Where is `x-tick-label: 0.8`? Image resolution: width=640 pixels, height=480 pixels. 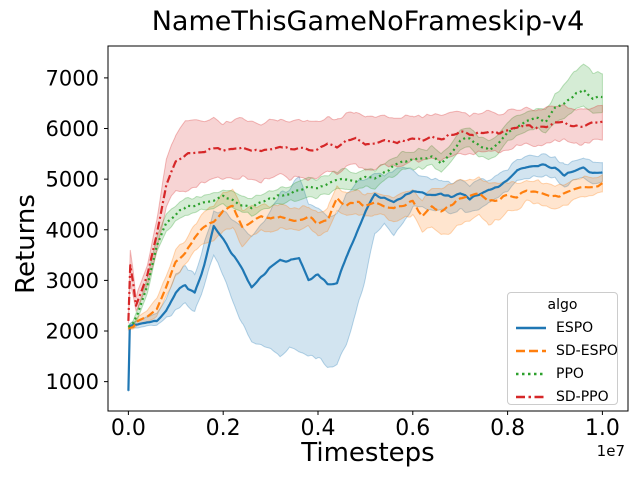
x-tick-label: 0.8 is located at coordinates (507, 428).